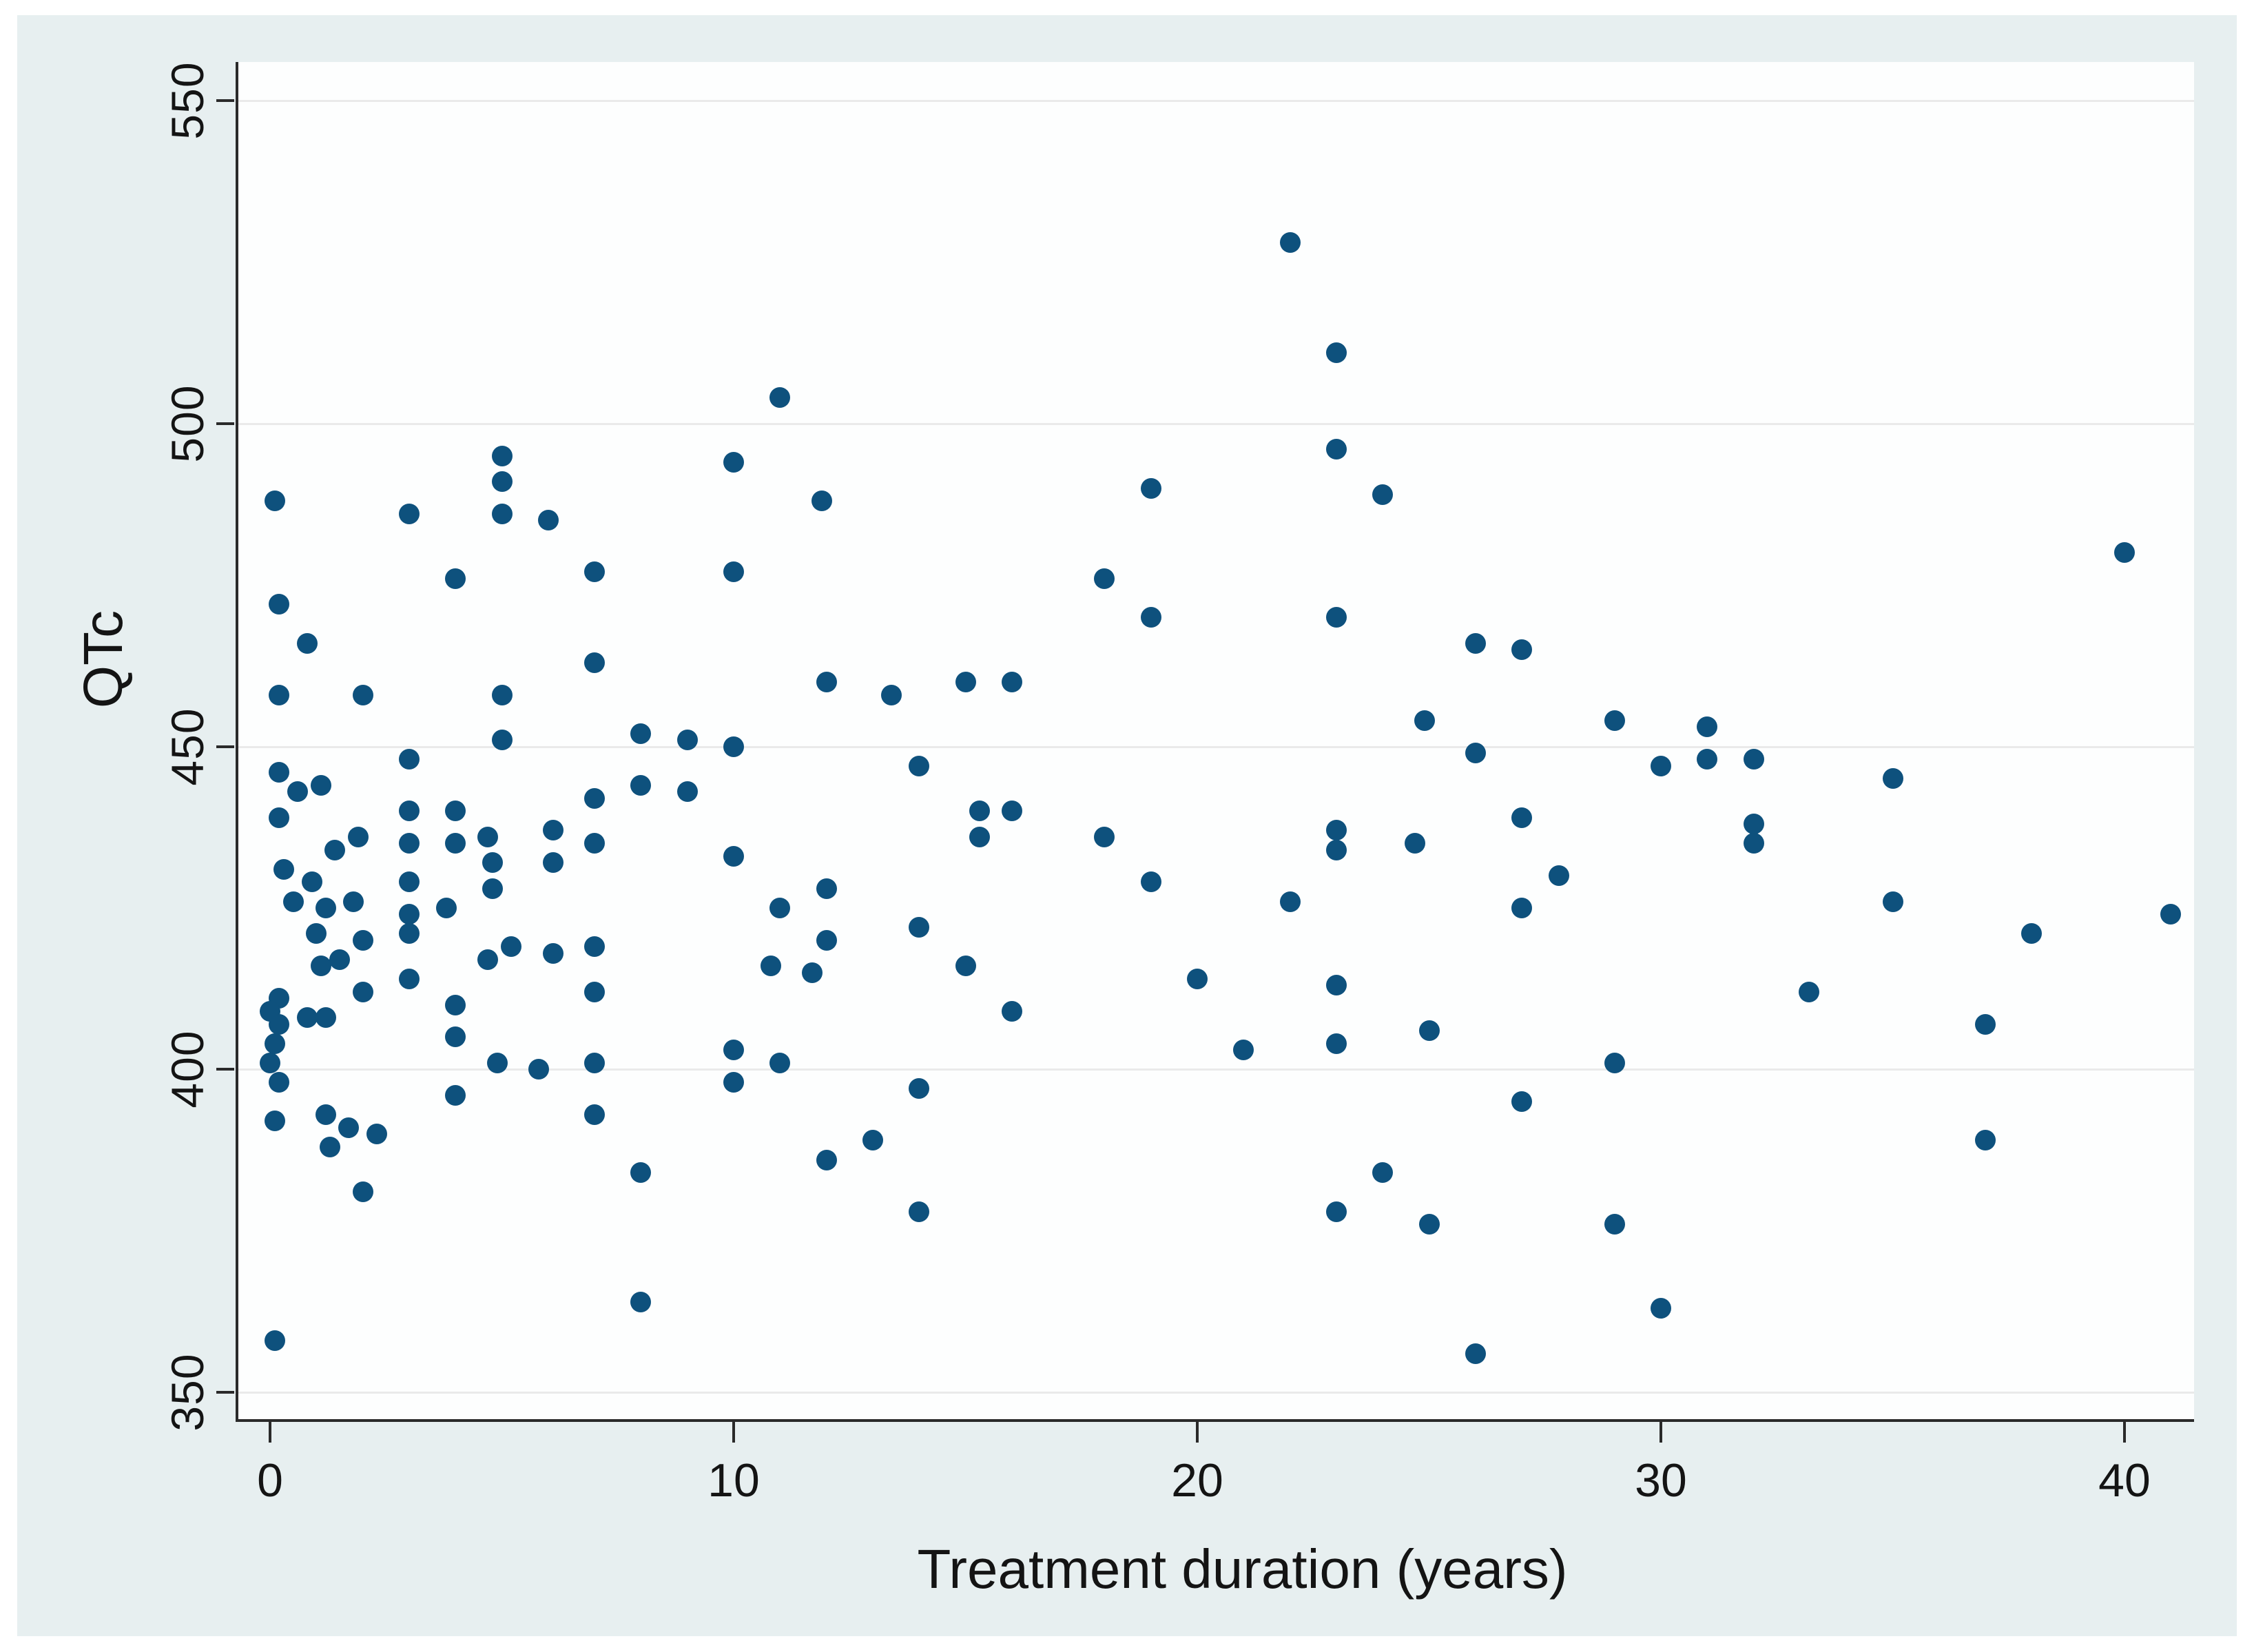 Image resolution: width=2254 pixels, height=1652 pixels. What do you see at coordinates (187, 1392) in the screenshot?
I see `y-tick-label-350: 350` at bounding box center [187, 1392].